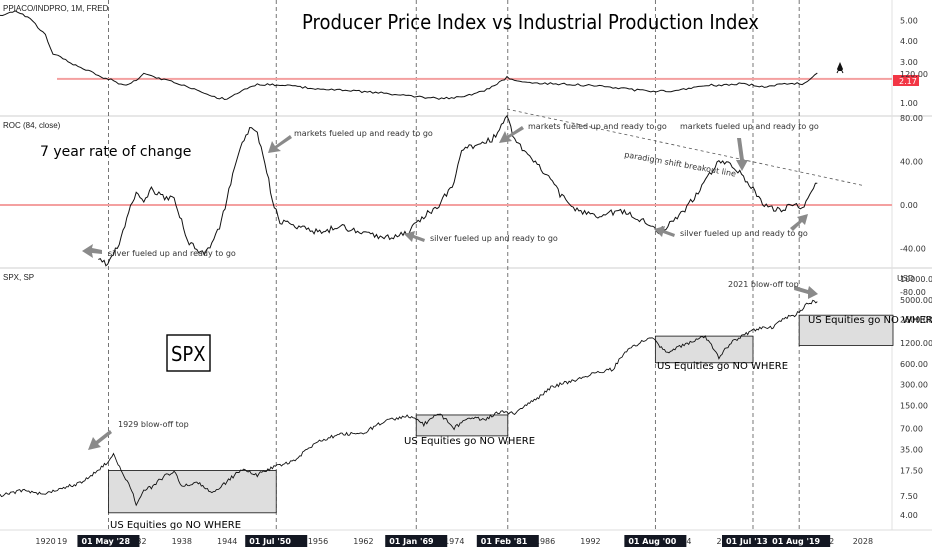  What do you see at coordinates (318, 541) in the screenshot?
I see `x-tick-label: 1956` at bounding box center [318, 541].